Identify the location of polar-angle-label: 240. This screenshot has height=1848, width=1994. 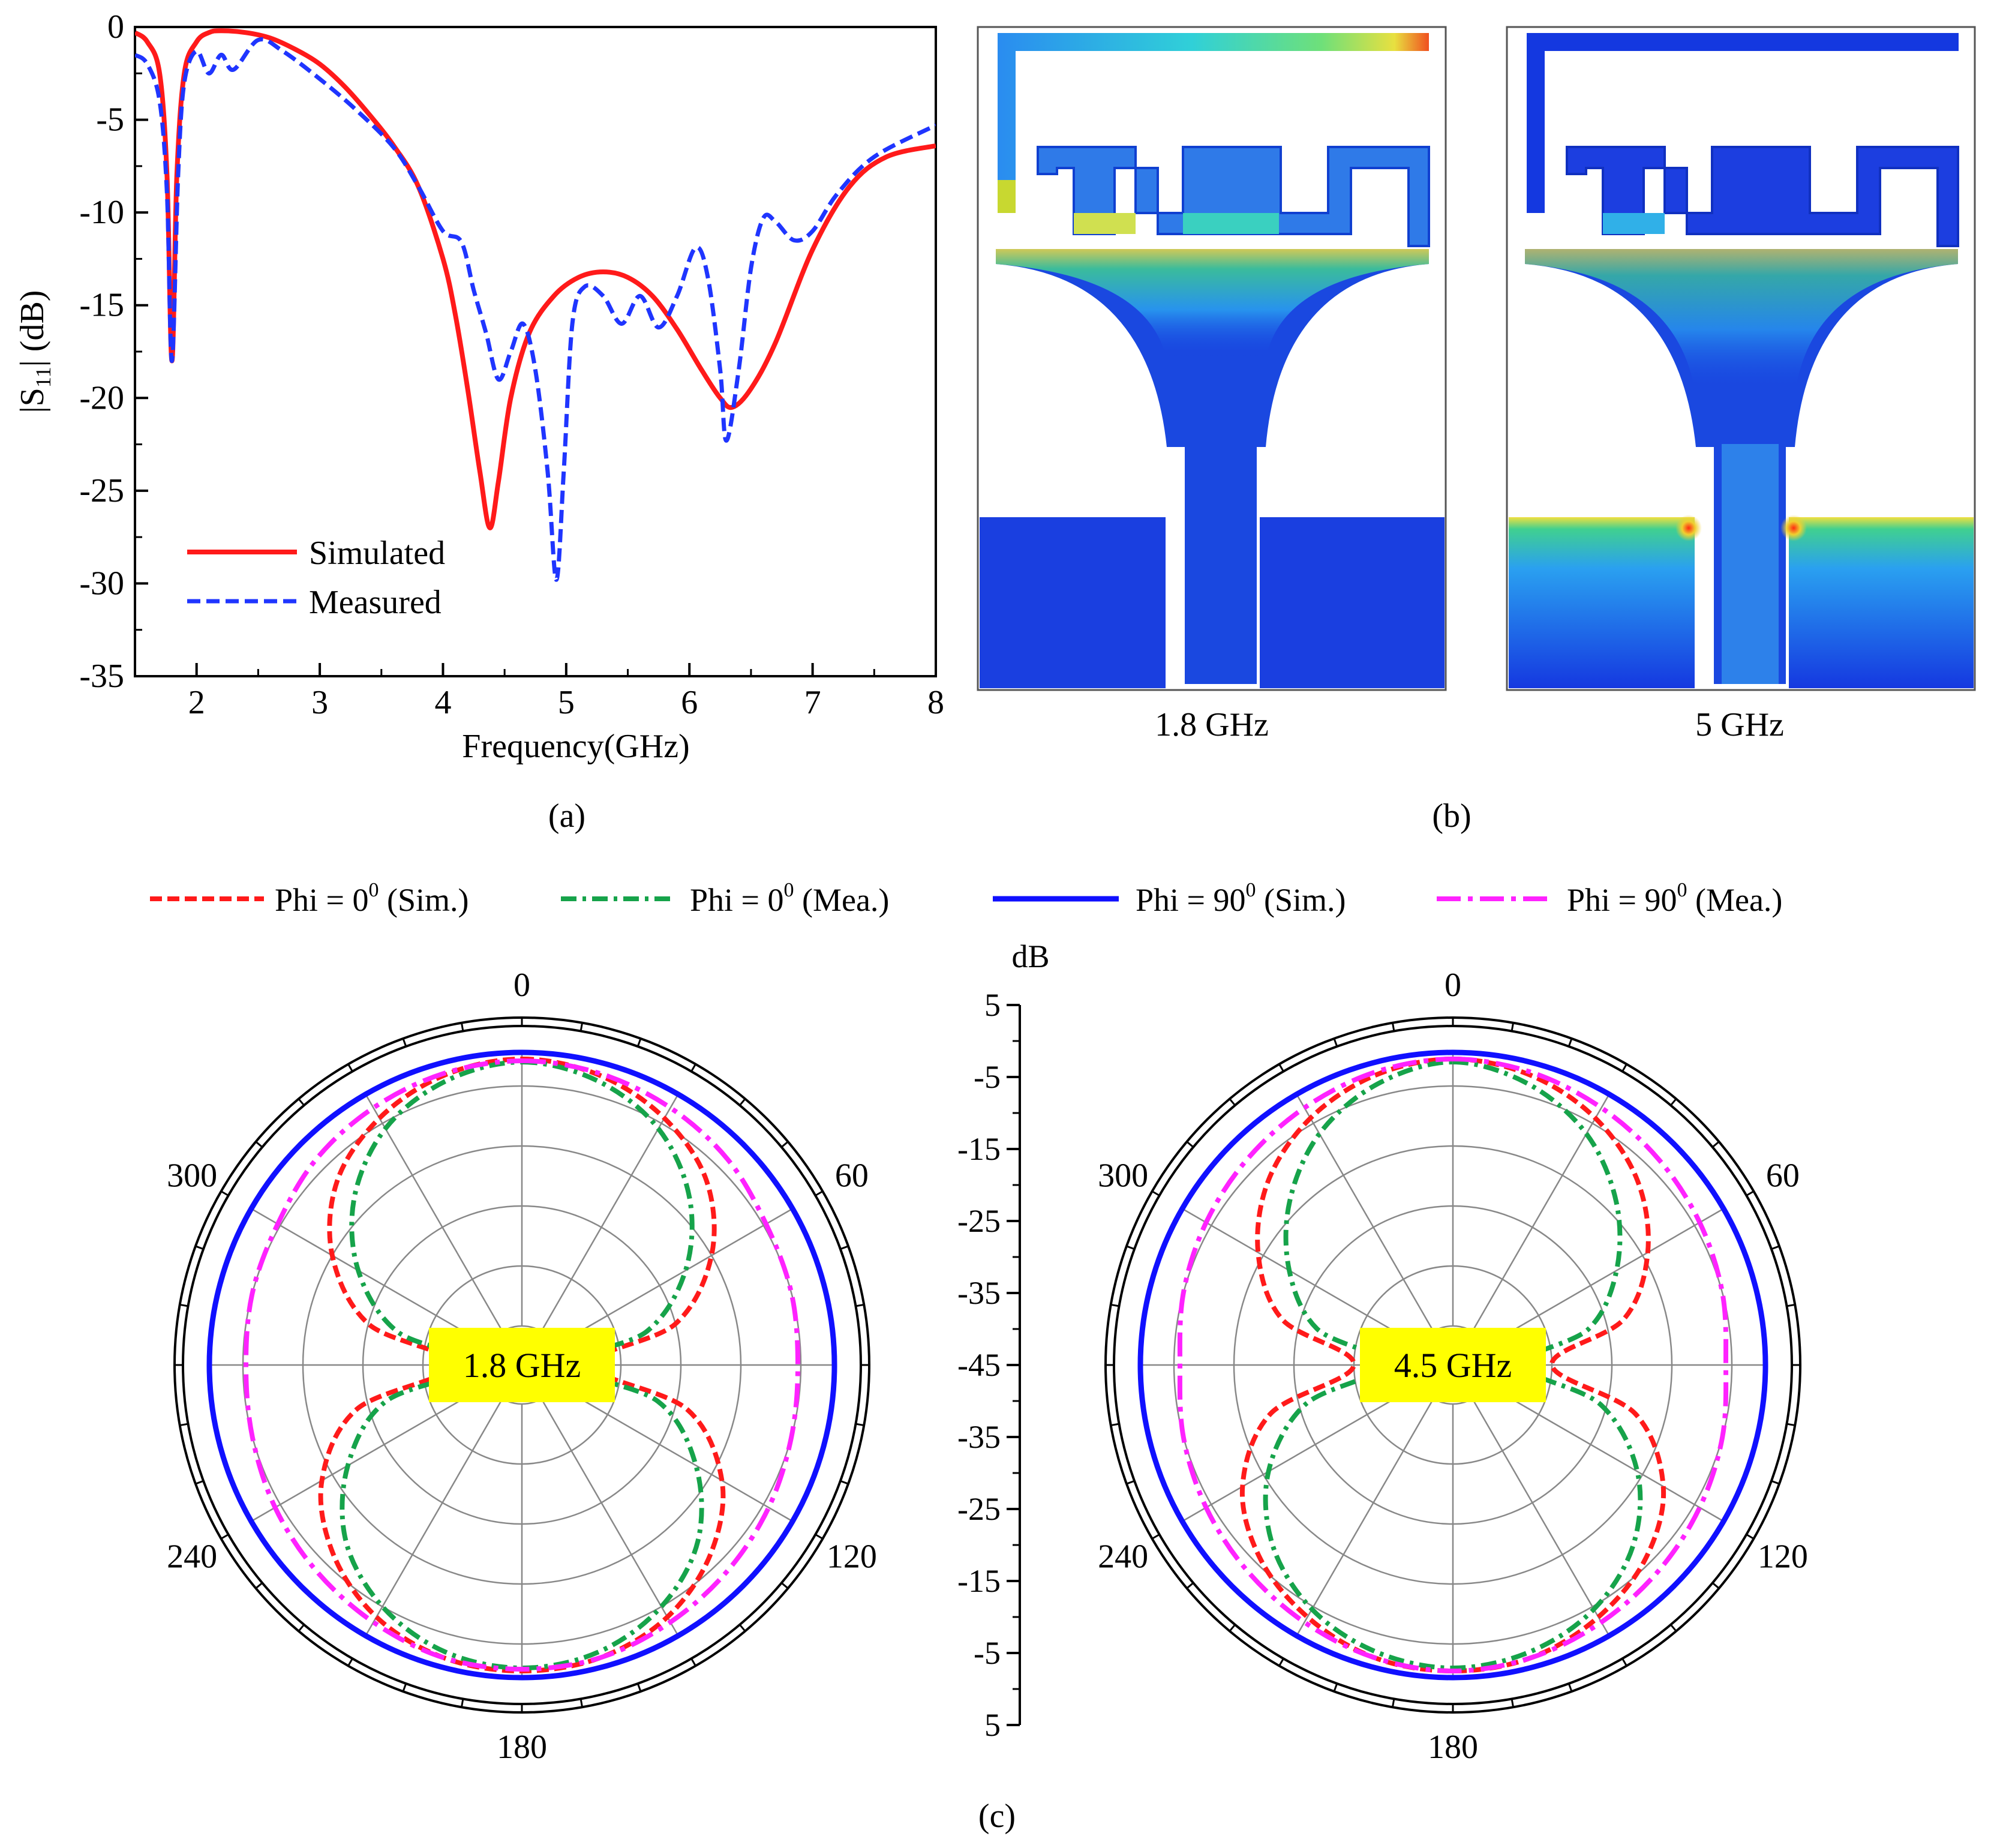
(192, 1557).